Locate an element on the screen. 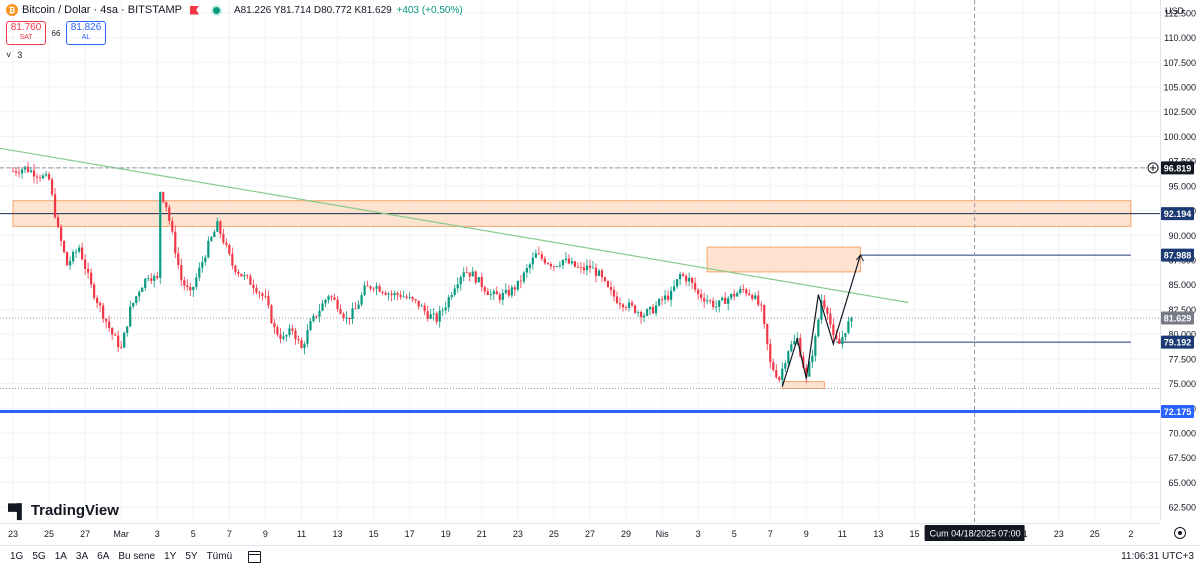 This screenshot has height=567, width=1200. range-button: Tümü is located at coordinates (219, 556).